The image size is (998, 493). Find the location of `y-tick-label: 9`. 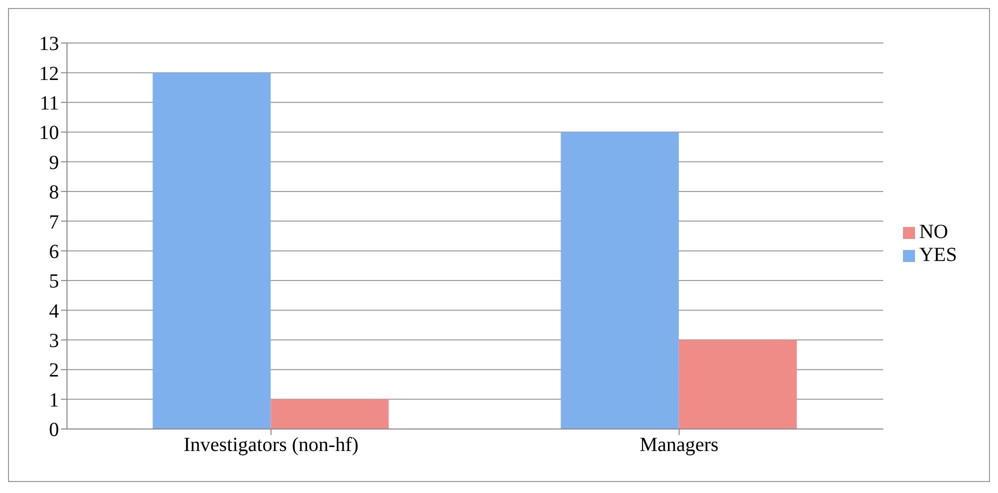

y-tick-label: 9 is located at coordinates (54, 163).